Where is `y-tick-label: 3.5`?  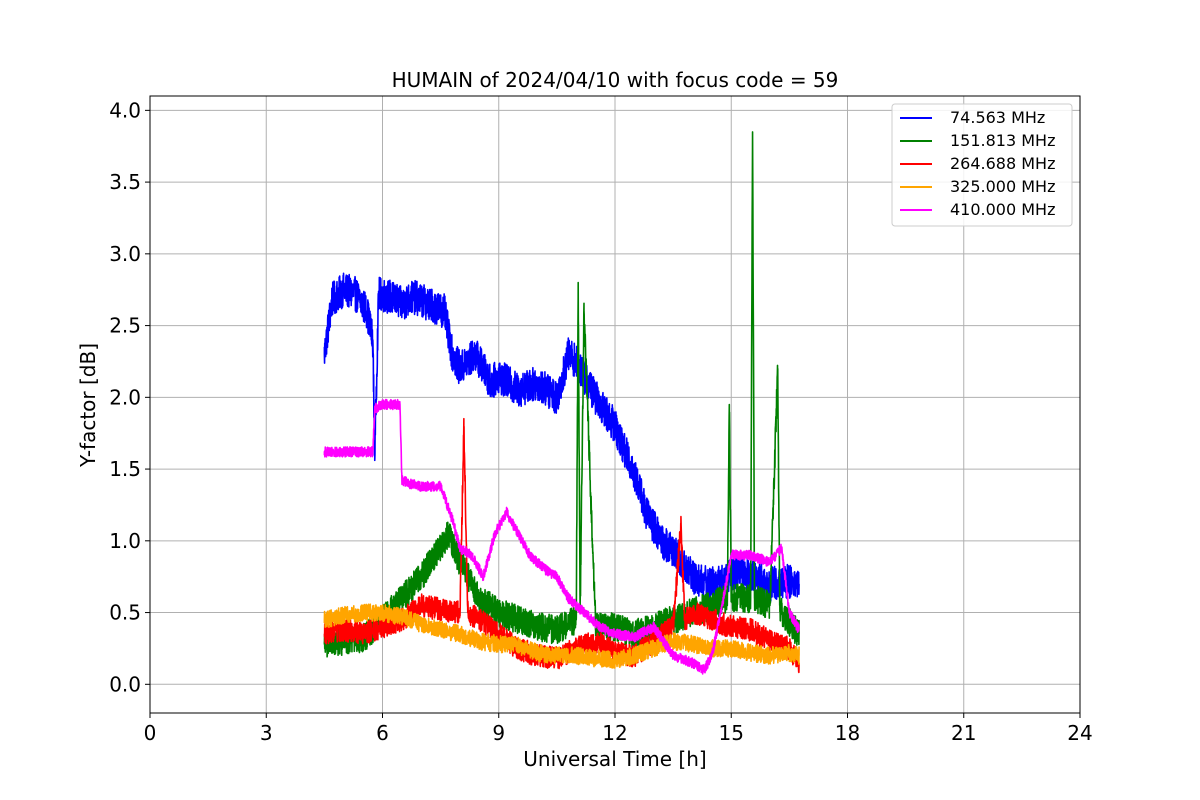
y-tick-label: 3.5 is located at coordinates (125, 182).